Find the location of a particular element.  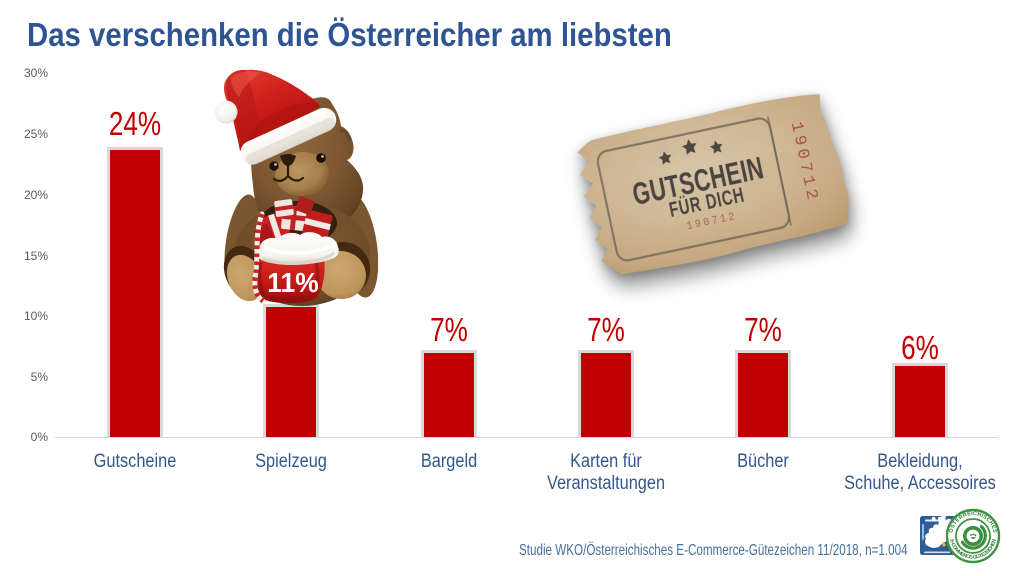

svg-text: 11% is located at coordinates (292, 283).